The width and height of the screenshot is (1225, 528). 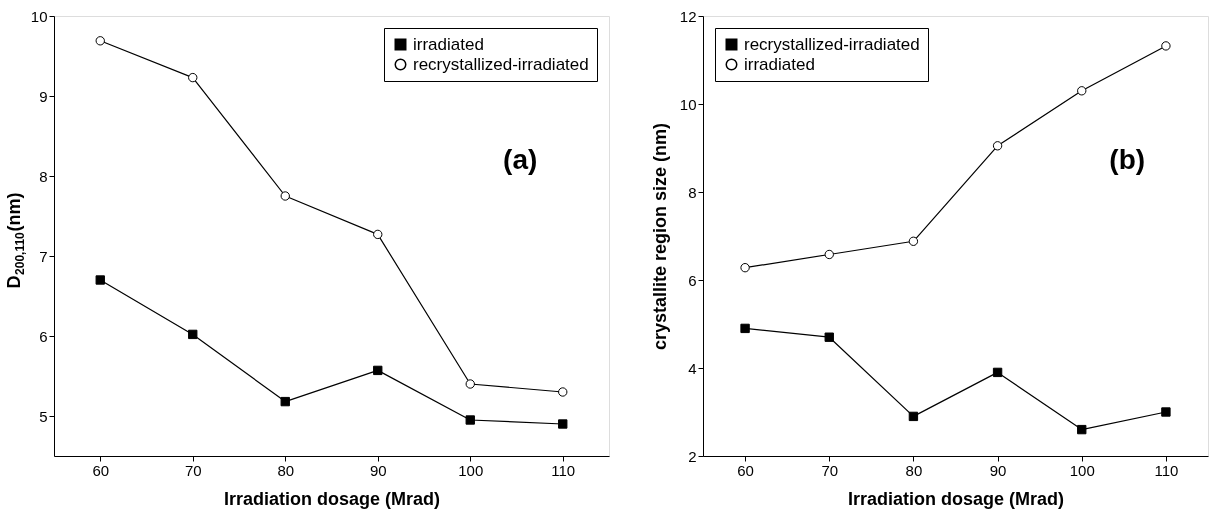 I want to click on y-tick-label: 12, so click(x=688, y=16).